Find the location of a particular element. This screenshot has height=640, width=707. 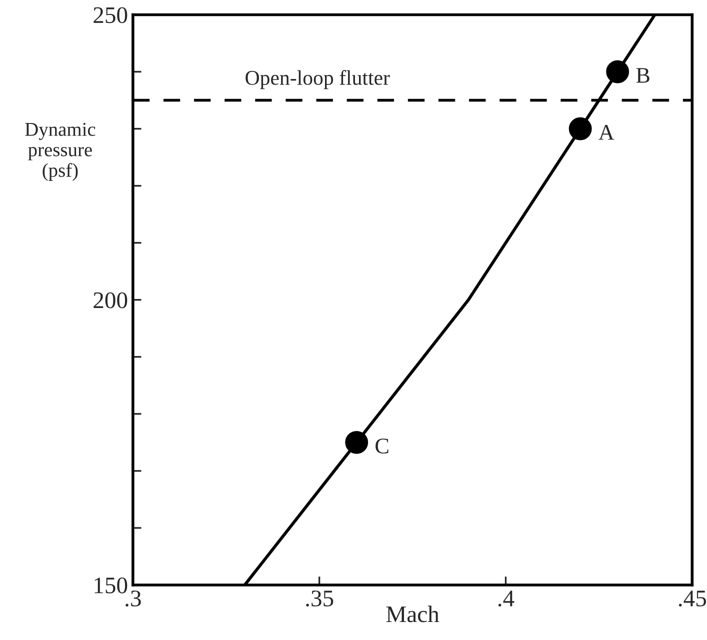

x-tick-label: .35 is located at coordinates (320, 598).